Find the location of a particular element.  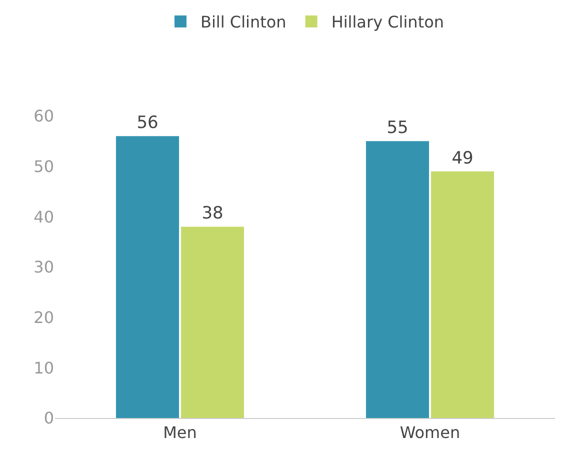

data-label: 56 is located at coordinates (147, 123).